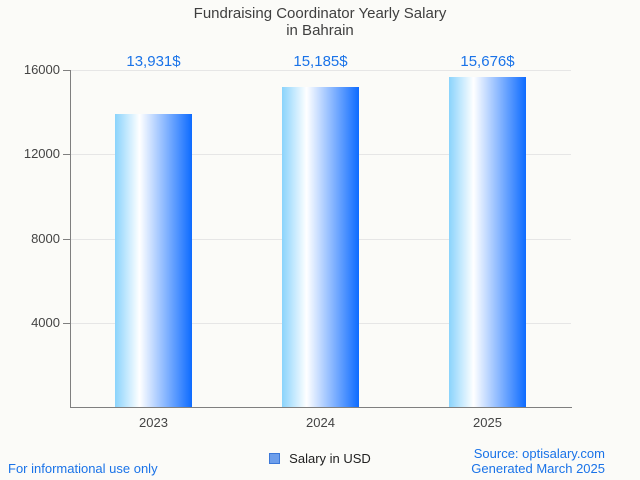 This screenshot has width=640, height=480. I want to click on generated-text: Generated March 2025, so click(538, 468).